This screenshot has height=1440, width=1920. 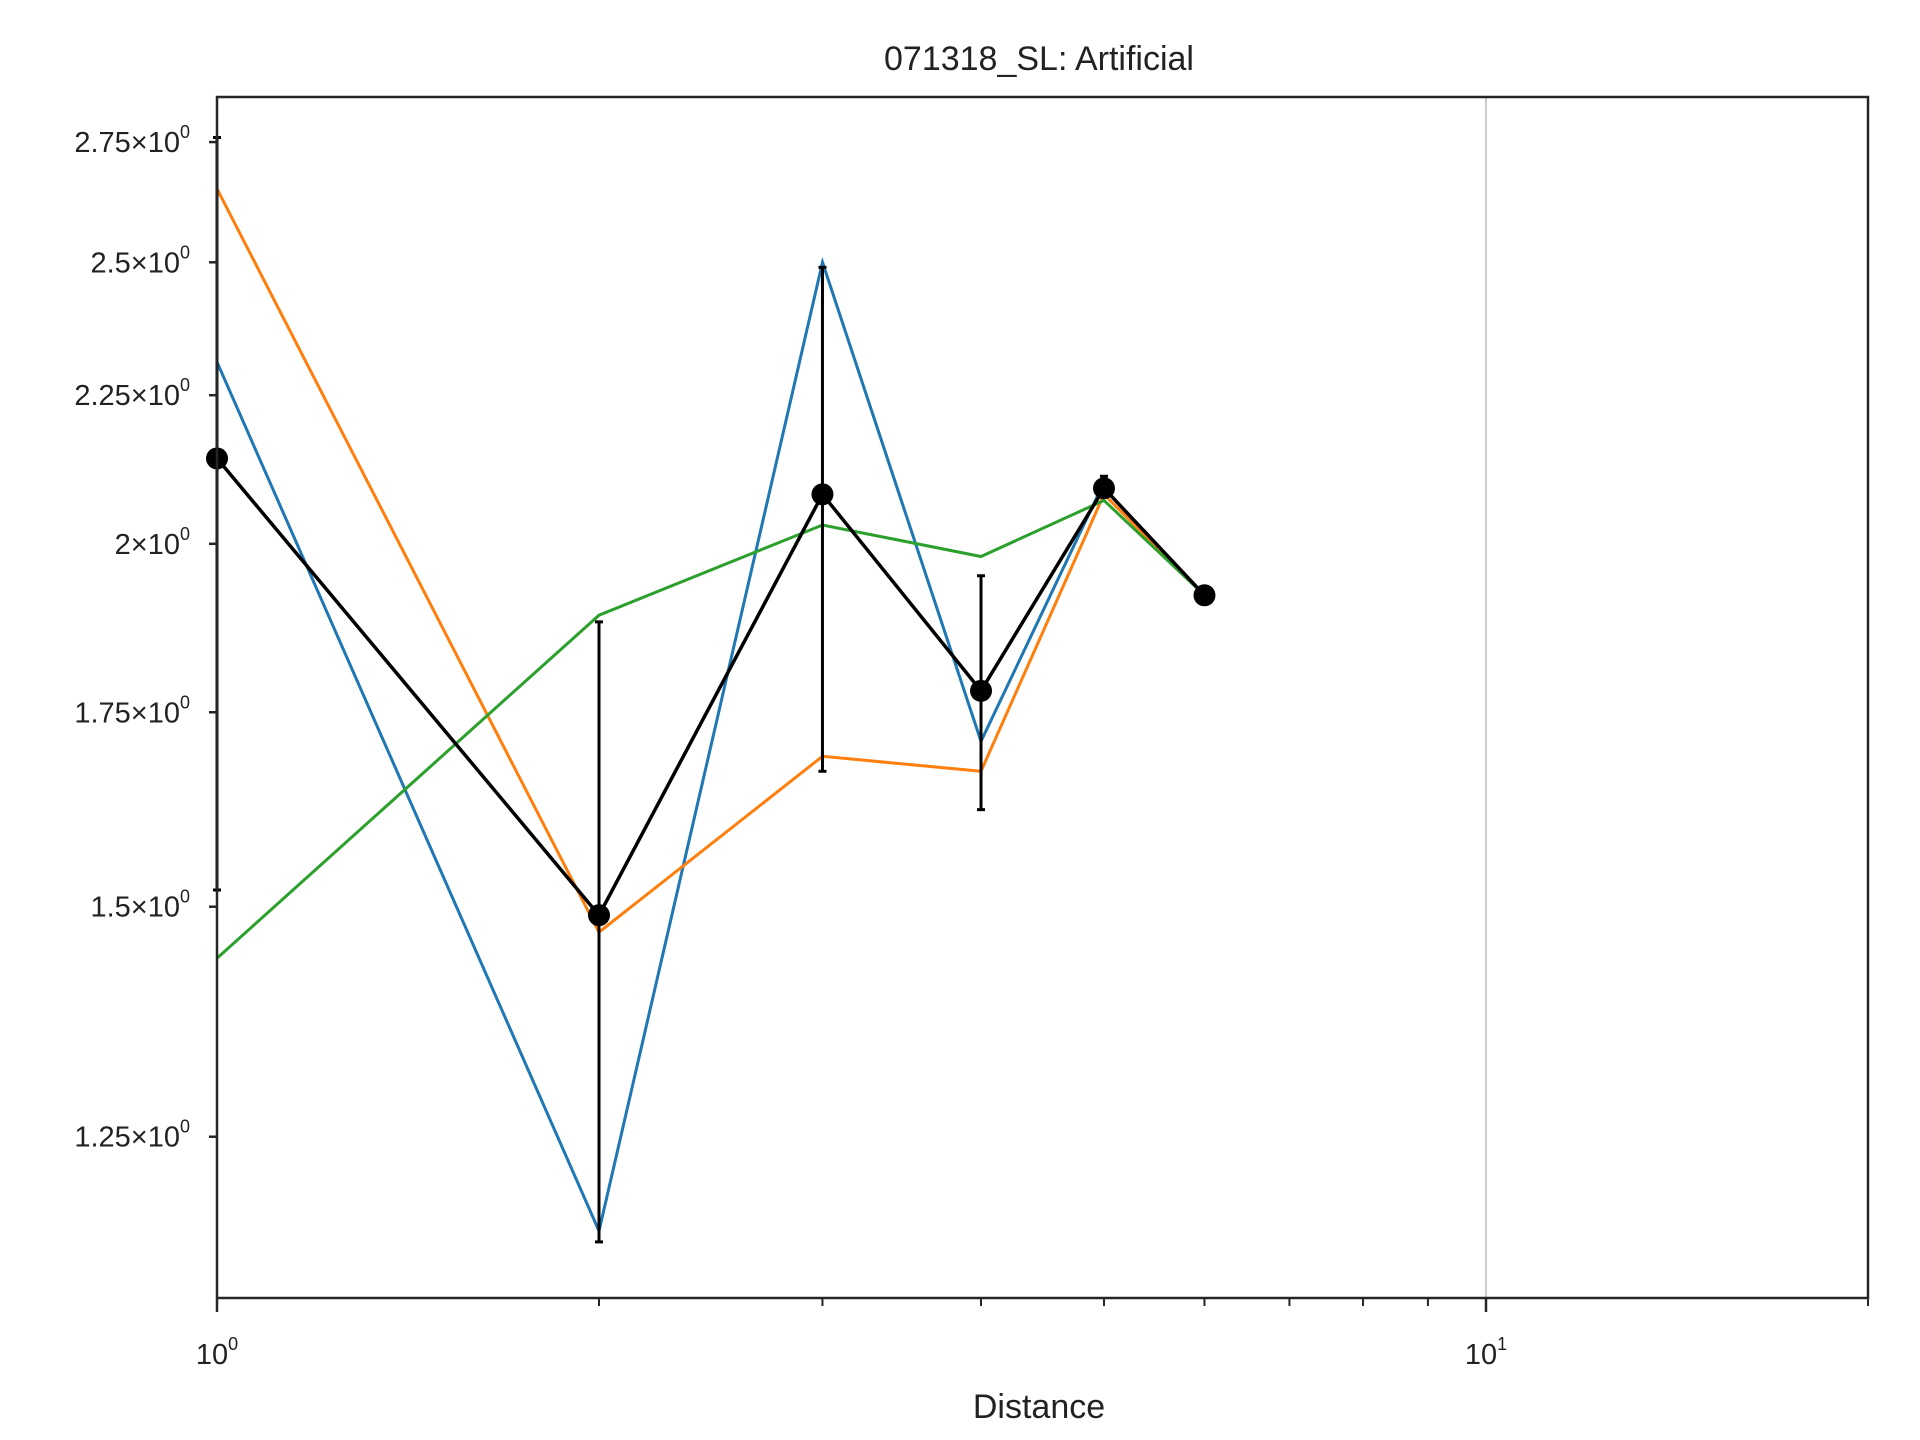 I want to click on x-tick-label: 10⁰, so click(x=217, y=1352).